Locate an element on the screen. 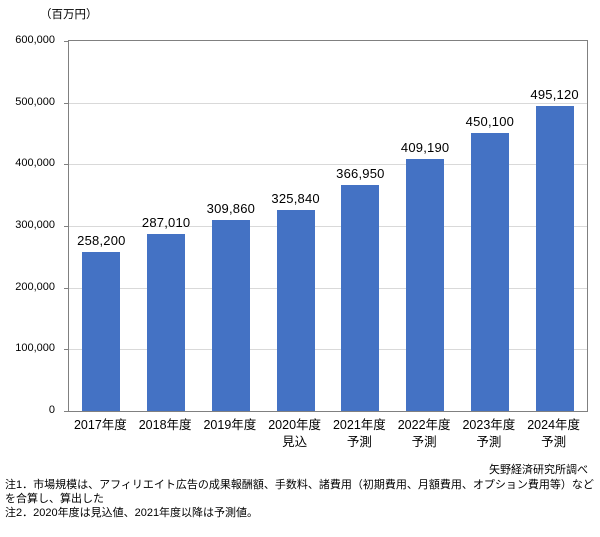 This screenshot has height=537, width=600. x-tick-line1: 2020年度 is located at coordinates (295, 425).